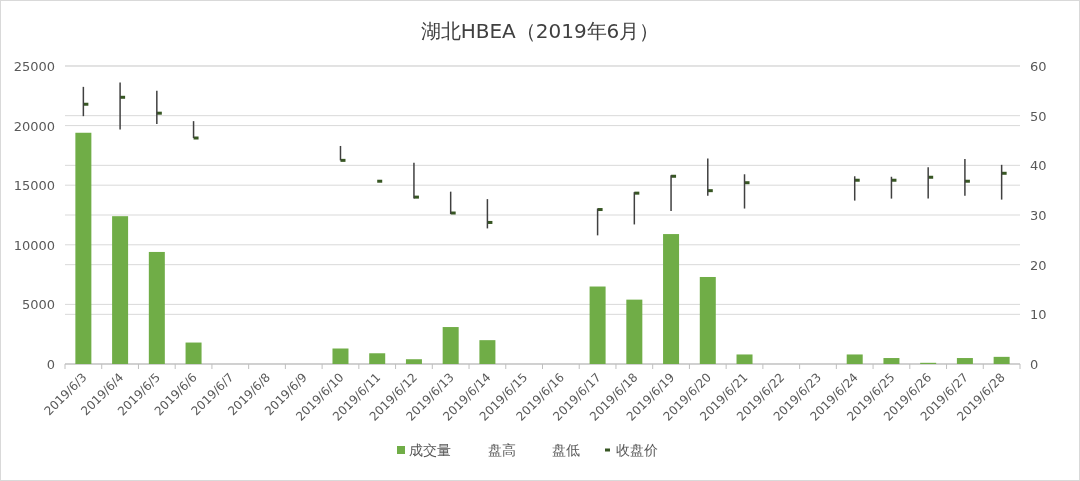  What do you see at coordinates (34, 186) in the screenshot?
I see `y-tick-label: 15000` at bounding box center [34, 186].